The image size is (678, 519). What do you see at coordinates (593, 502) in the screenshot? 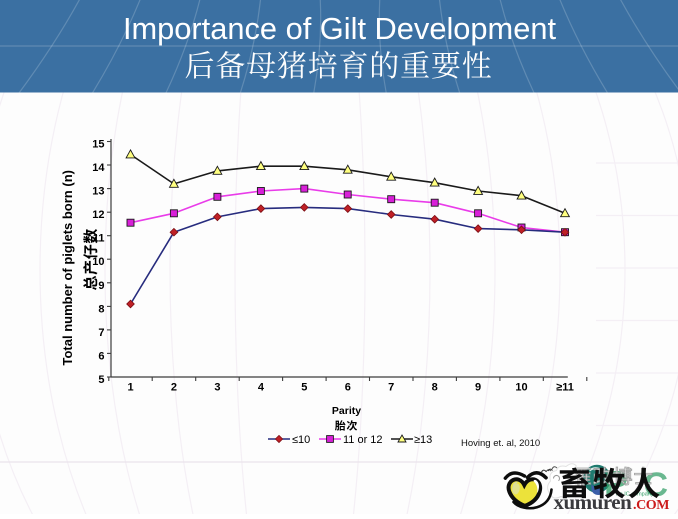
I see `svg-text: xumuren` at bounding box center [593, 502].